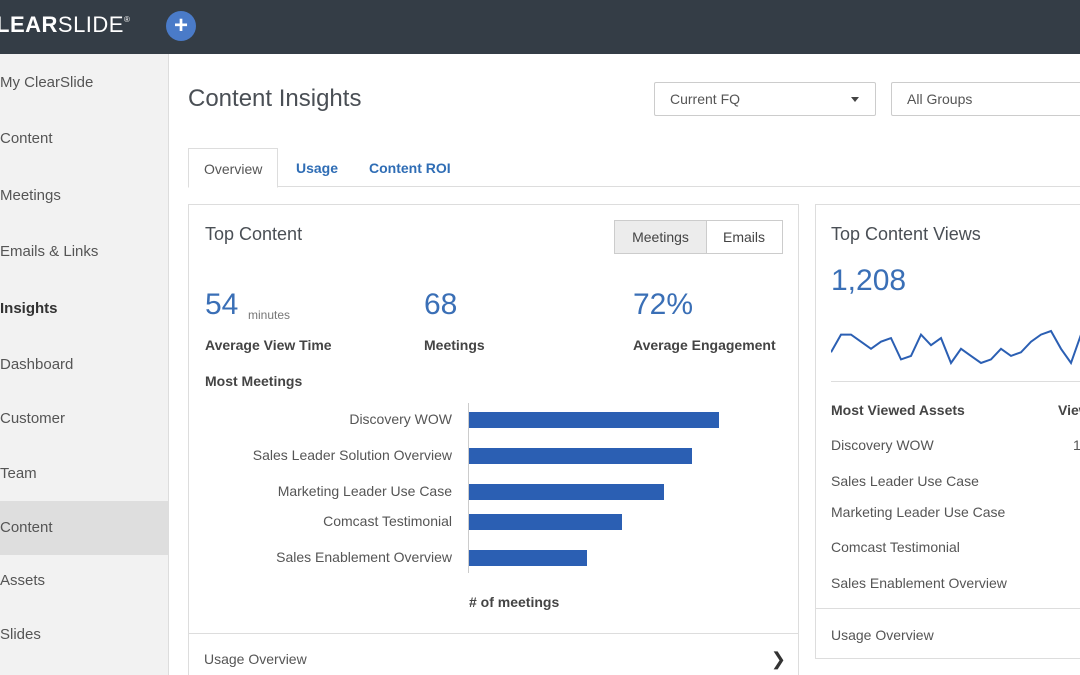 The image size is (1080, 675). I want to click on avg-engagement-label: Average Engagement, so click(704, 345).